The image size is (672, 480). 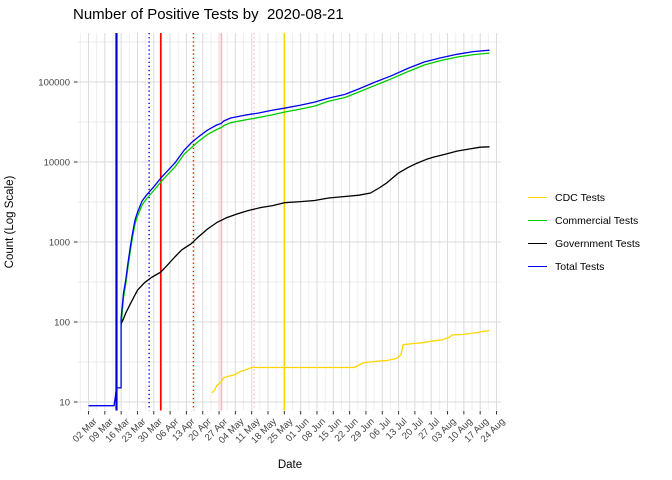 What do you see at coordinates (57, 162) in the screenshot?
I see `y-tick-label: 10000` at bounding box center [57, 162].